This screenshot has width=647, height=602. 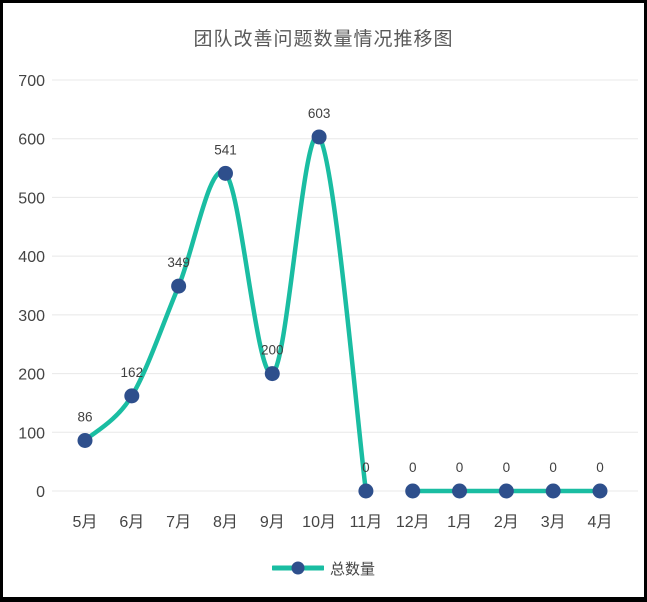 What do you see at coordinates (178, 262) in the screenshot?
I see `data-label: 349` at bounding box center [178, 262].